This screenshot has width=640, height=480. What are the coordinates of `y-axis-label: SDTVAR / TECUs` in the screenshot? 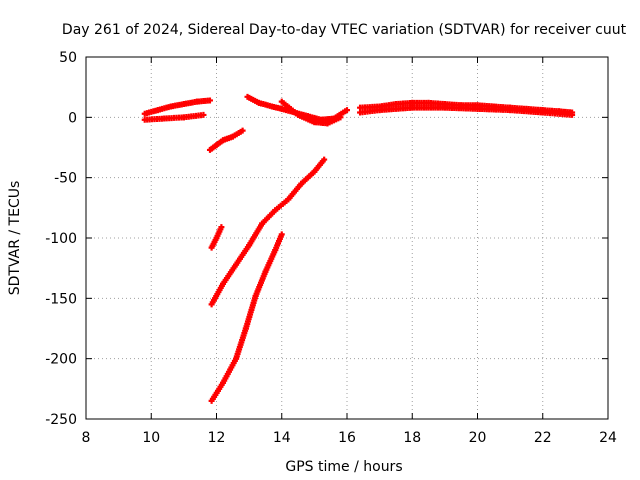 It's located at (15, 238).